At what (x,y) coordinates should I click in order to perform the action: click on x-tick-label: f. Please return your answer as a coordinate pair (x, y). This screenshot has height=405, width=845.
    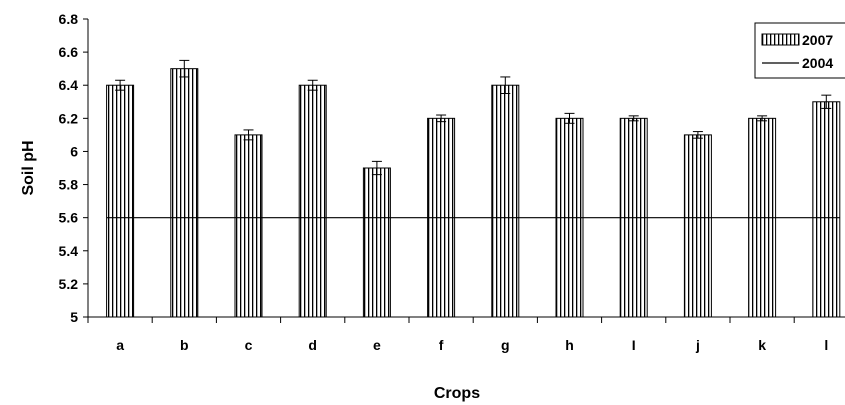
    Looking at the image, I should click on (441, 345).